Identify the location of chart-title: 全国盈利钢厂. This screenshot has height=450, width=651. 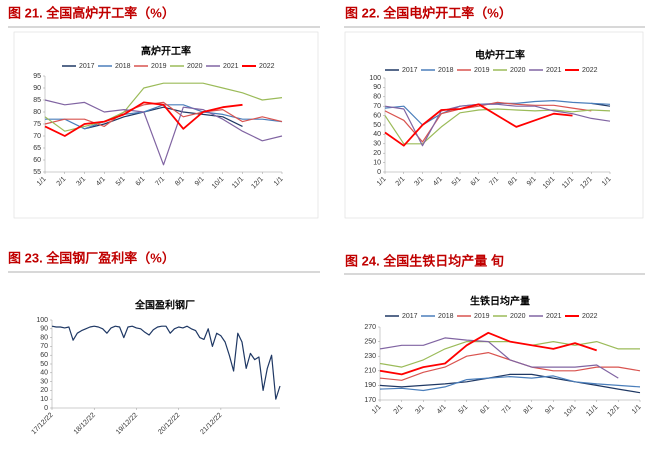
(164, 305).